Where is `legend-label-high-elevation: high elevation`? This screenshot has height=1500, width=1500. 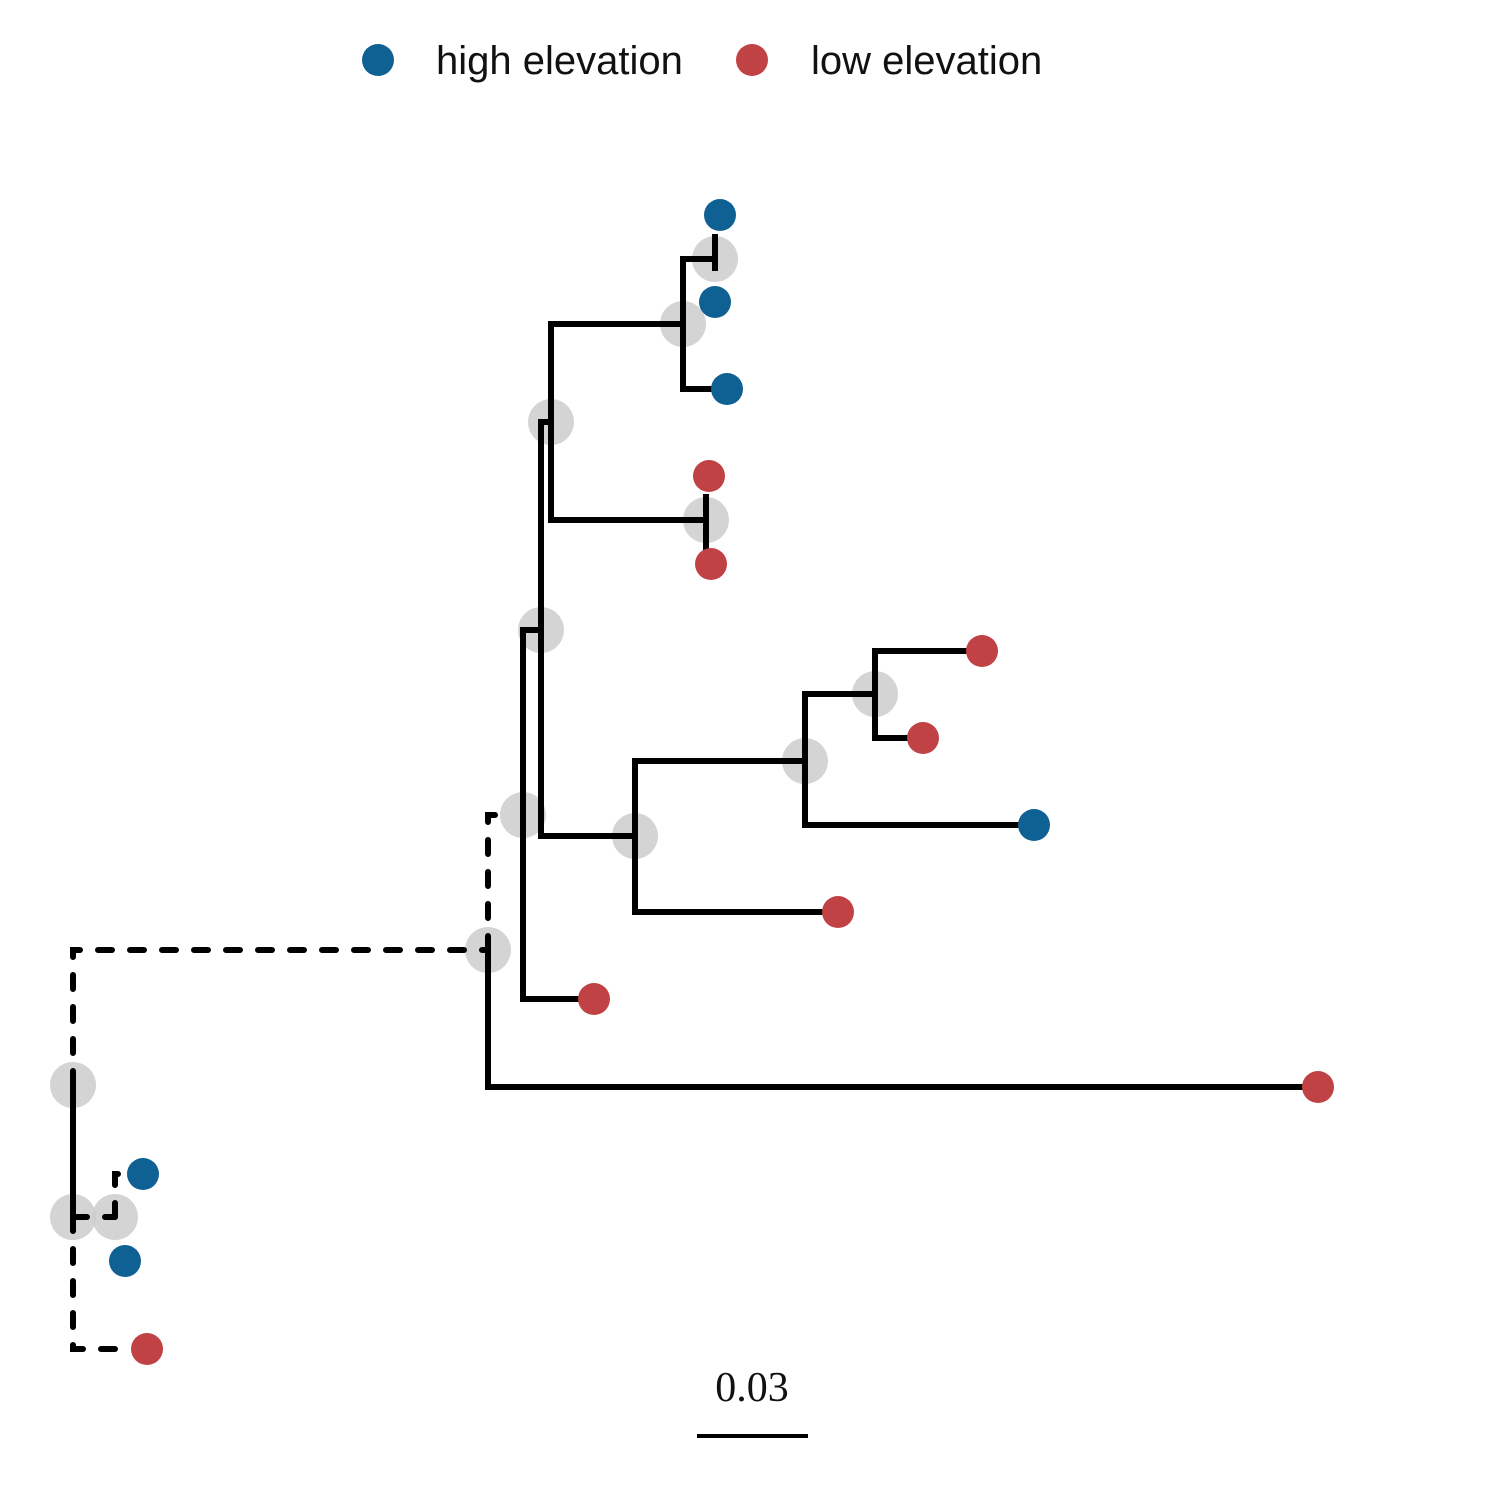 legend-label-high-elevation: high elevation is located at coordinates (559, 61).